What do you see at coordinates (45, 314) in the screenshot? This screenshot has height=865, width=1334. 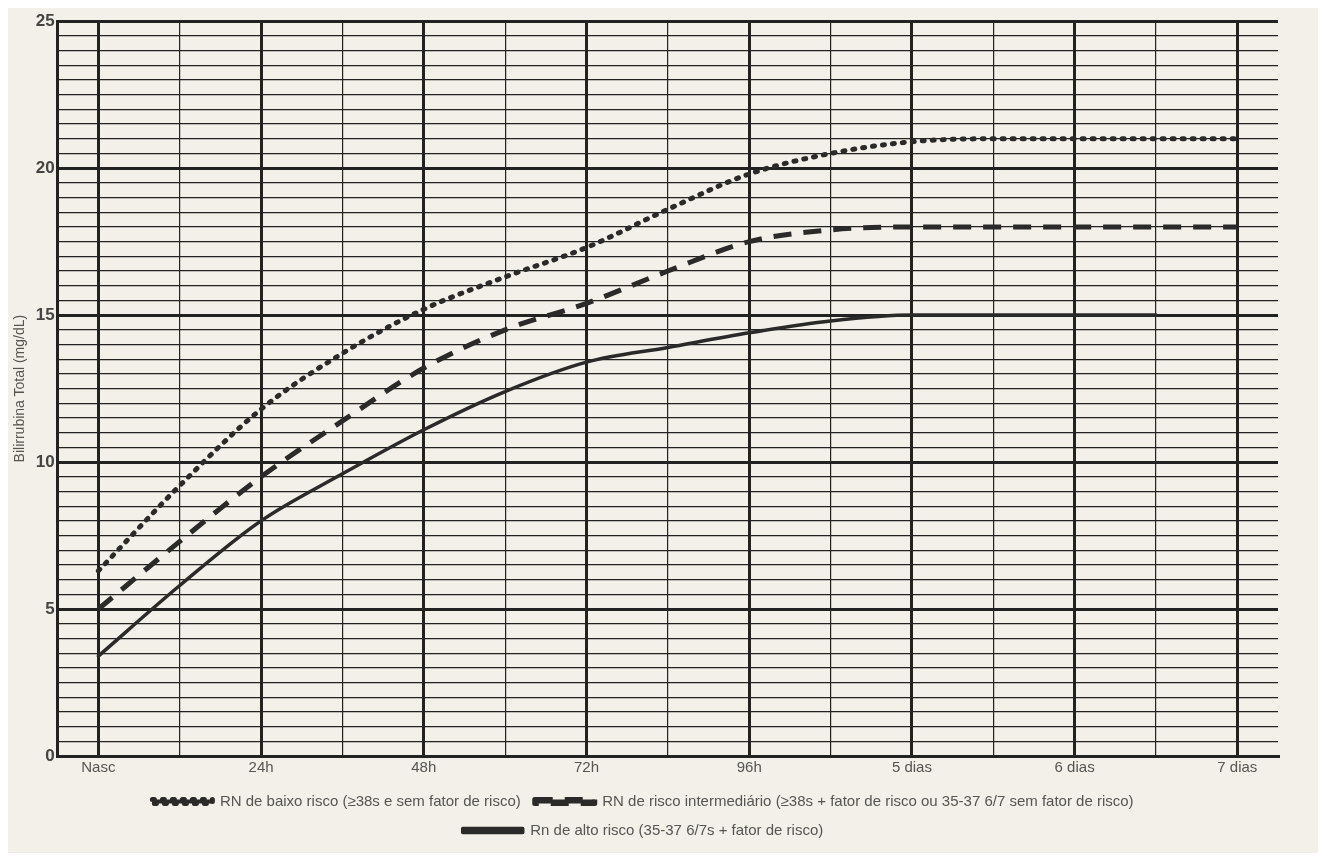 I see `y-tick-label: 15` at bounding box center [45, 314].